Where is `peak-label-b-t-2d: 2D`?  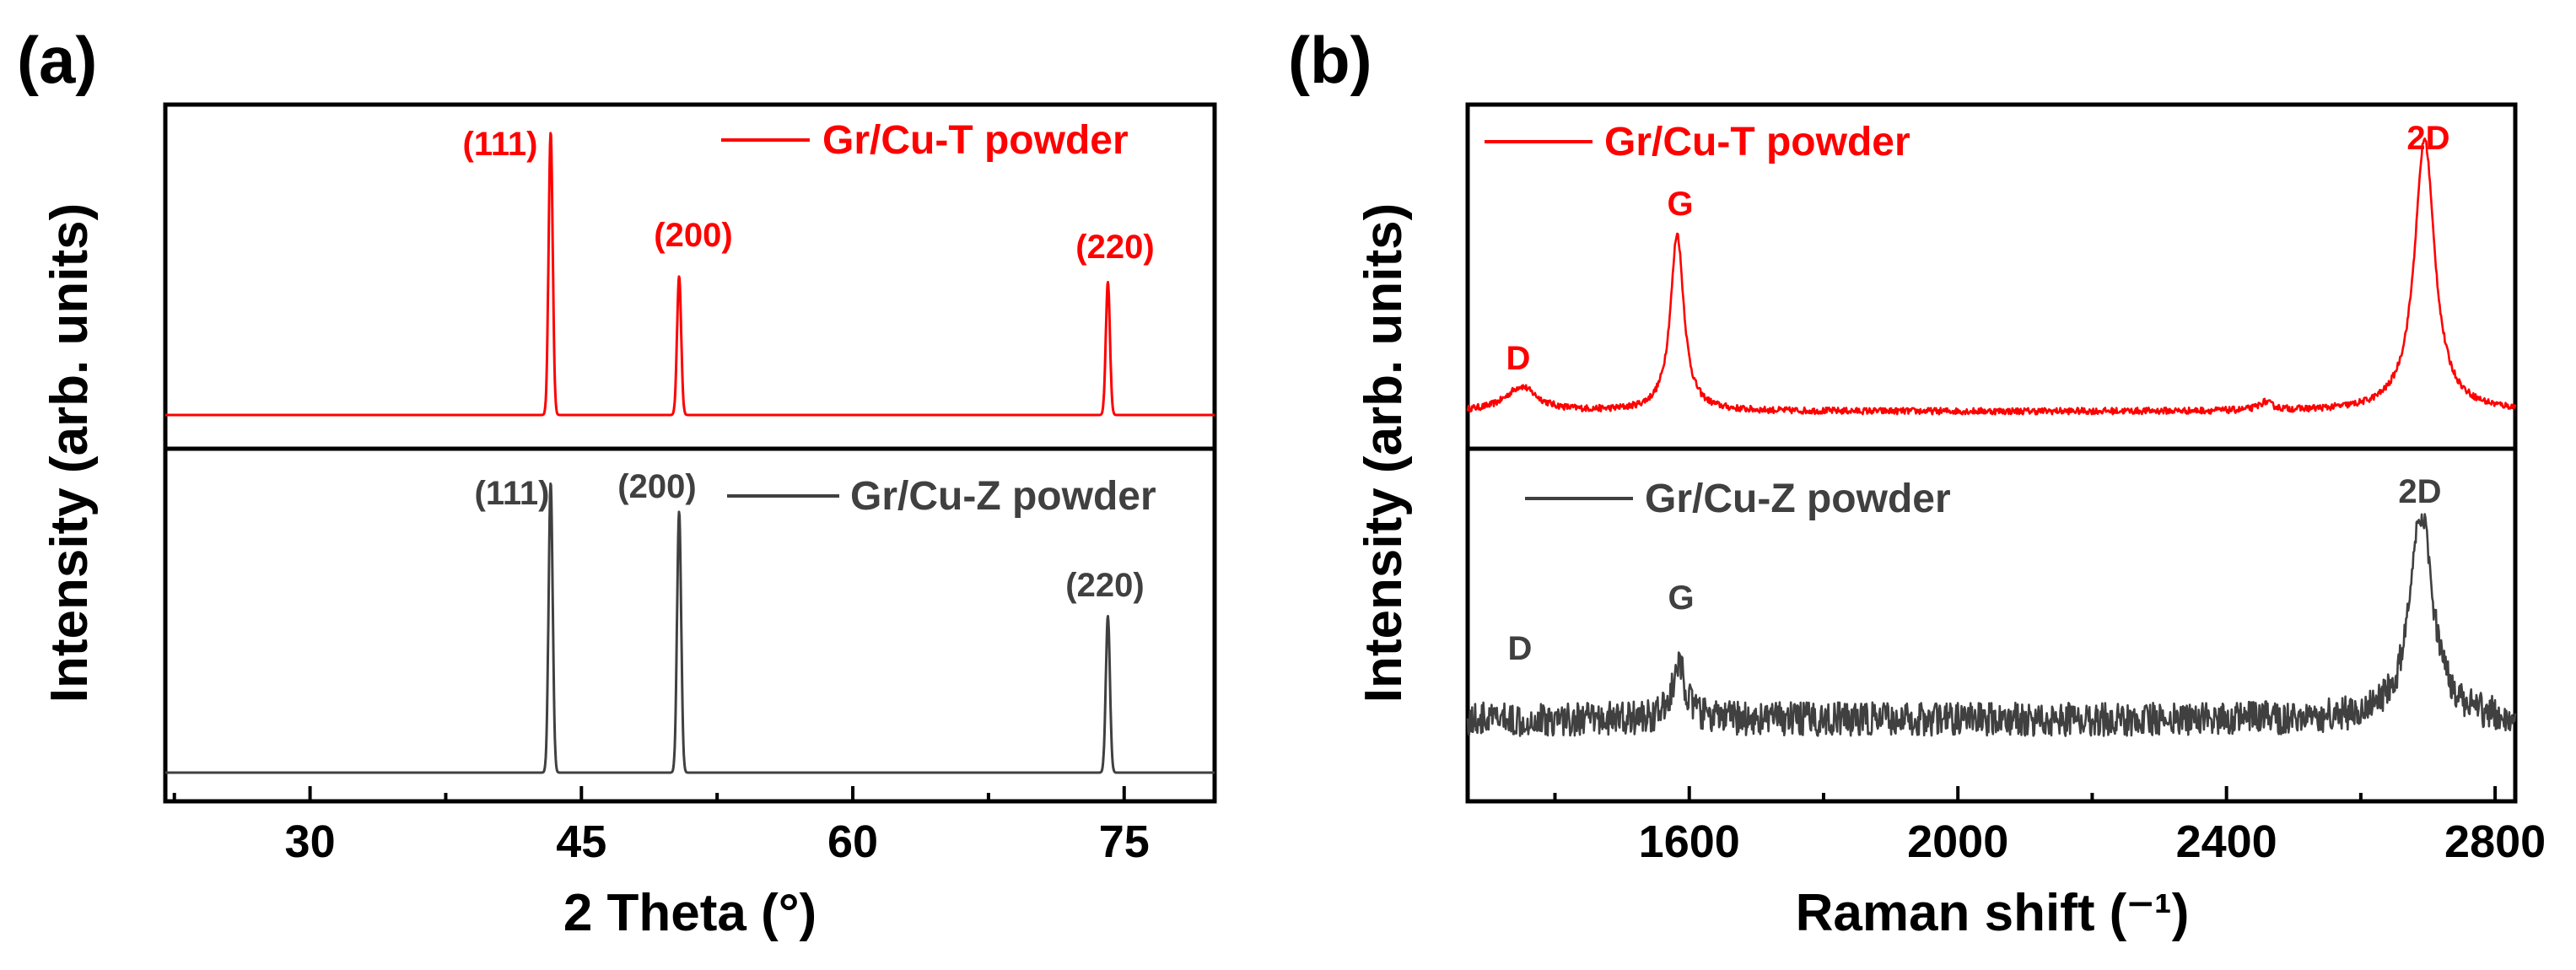
peak-label-b-t-2d: 2D is located at coordinates (2427, 138).